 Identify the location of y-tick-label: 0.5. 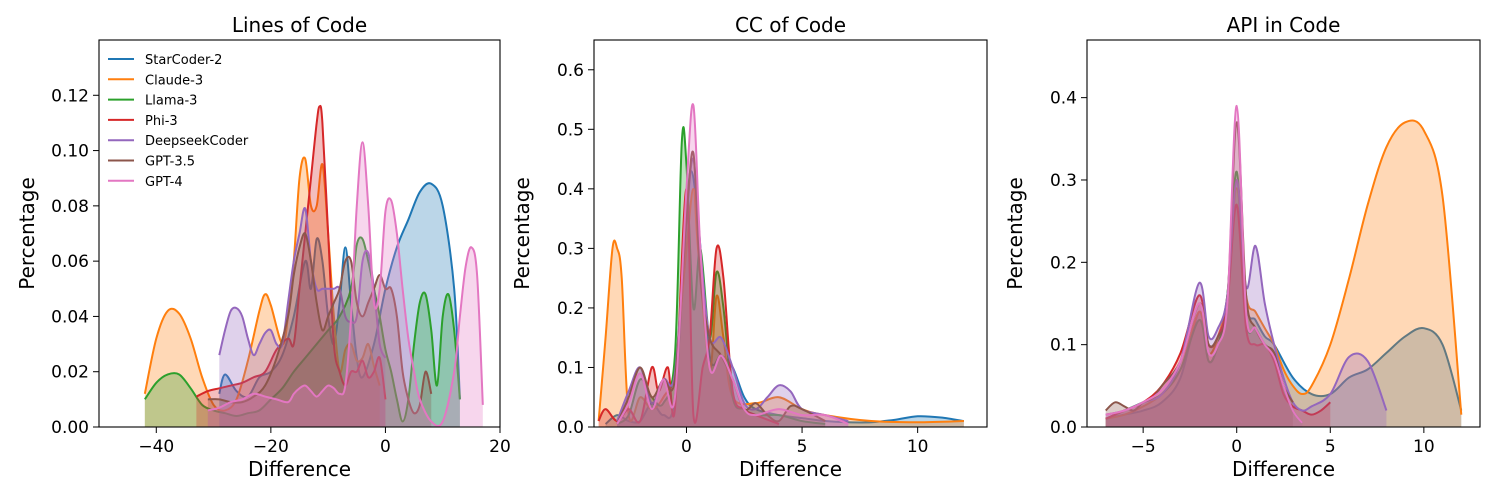
(570, 130).